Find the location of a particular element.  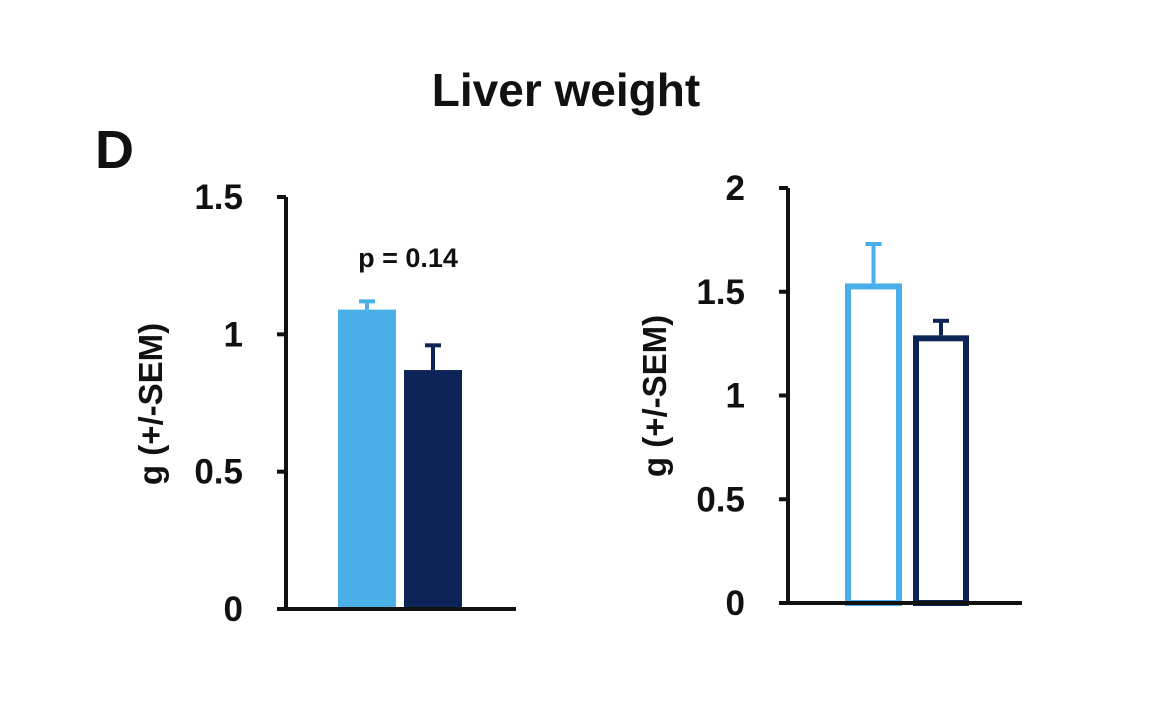

chart-left-y-tick-label-3: 1.5 is located at coordinates (218, 197).